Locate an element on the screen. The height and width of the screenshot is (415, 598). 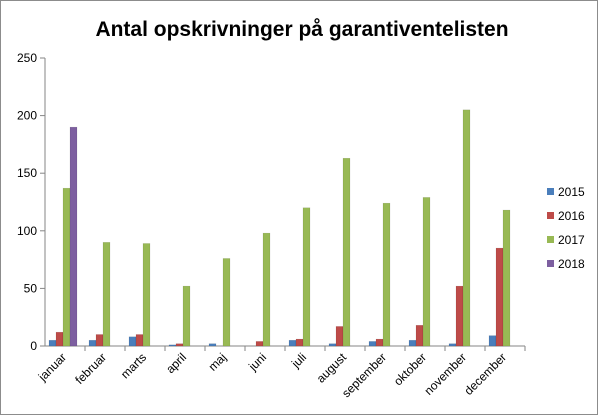
bar-2016-december is located at coordinates (499, 297).